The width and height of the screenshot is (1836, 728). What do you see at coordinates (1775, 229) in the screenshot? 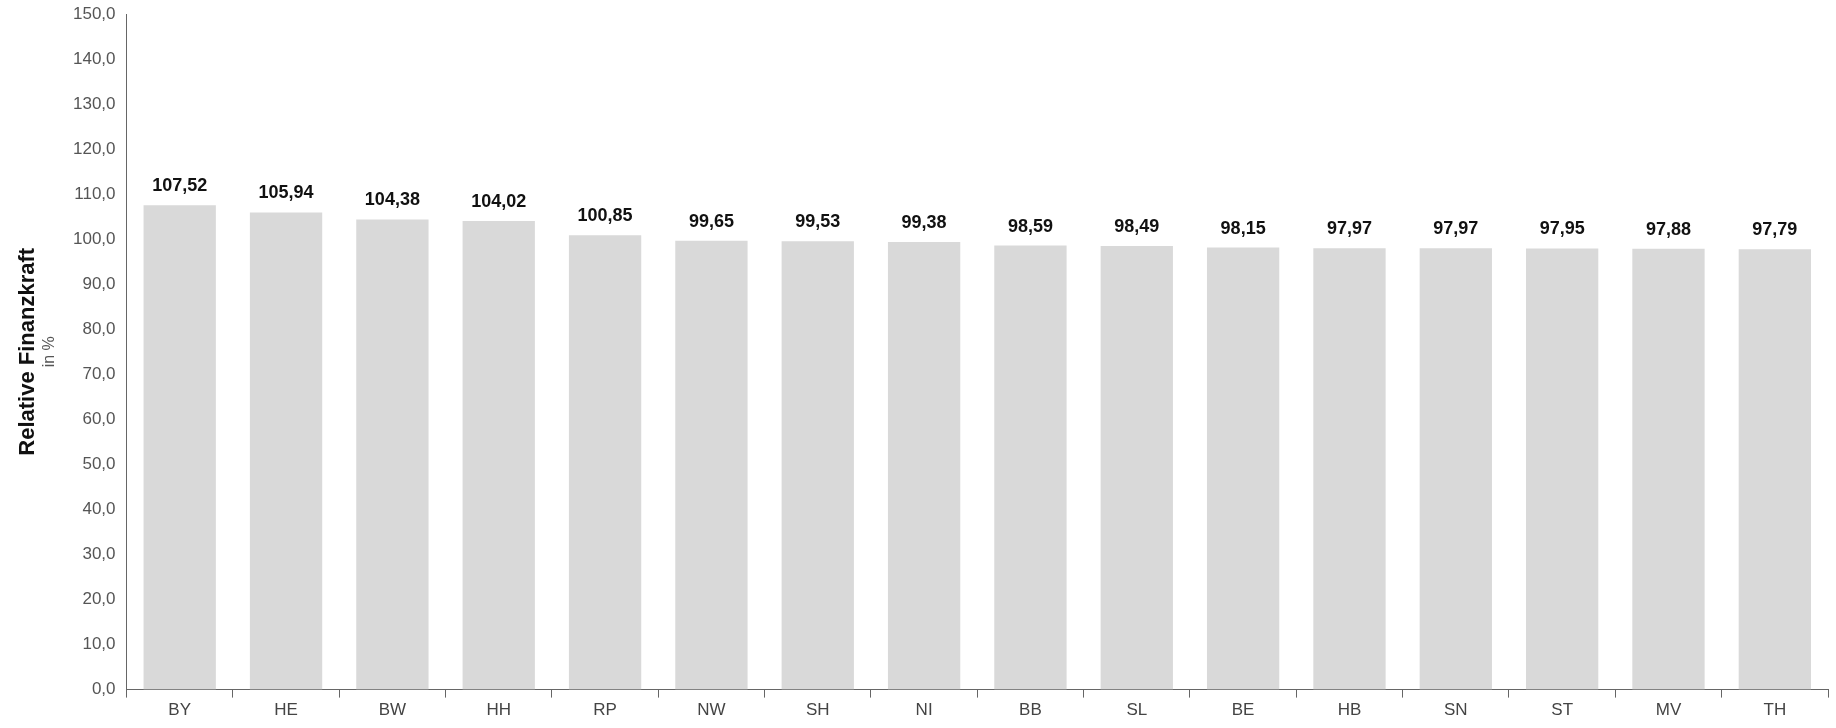
I see `data-label: 97,79` at bounding box center [1775, 229].